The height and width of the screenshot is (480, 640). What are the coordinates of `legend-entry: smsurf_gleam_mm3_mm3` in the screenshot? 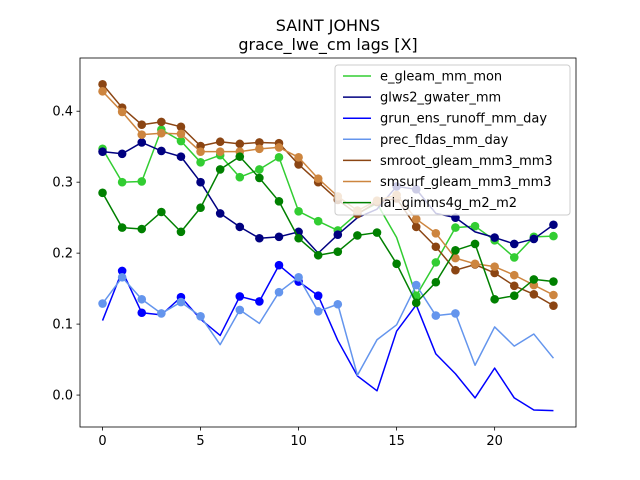 It's located at (447, 182).